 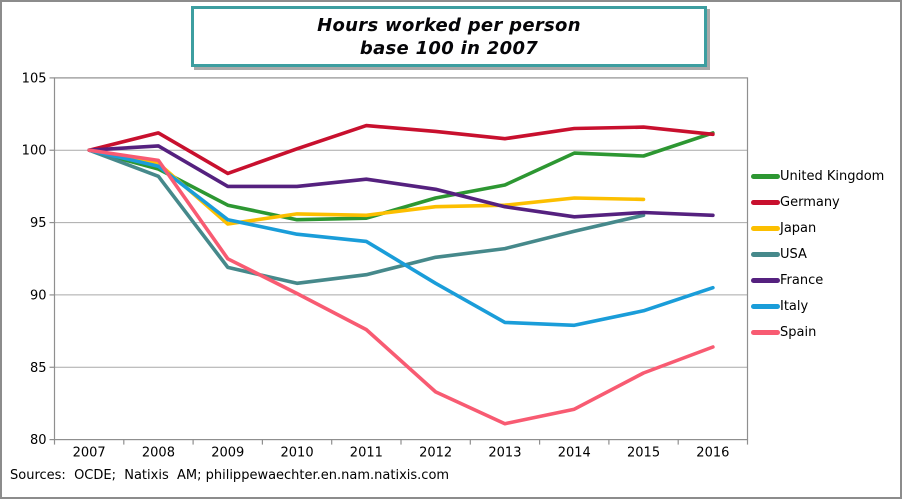 What do you see at coordinates (297, 453) in the screenshot?
I see `x-tick-label-2010: 2010` at bounding box center [297, 453].